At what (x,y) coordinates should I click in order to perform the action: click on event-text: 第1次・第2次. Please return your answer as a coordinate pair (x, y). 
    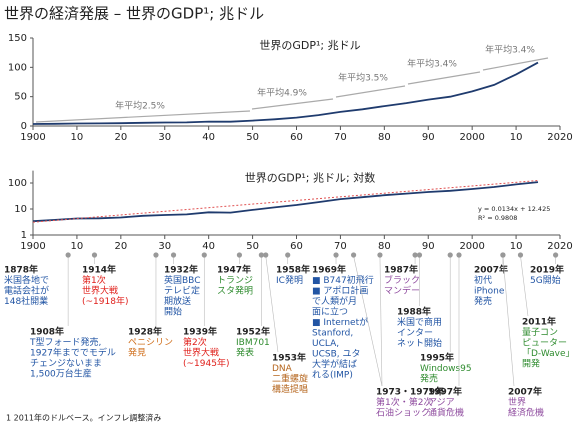
    Looking at the image, I should click on (404, 402).